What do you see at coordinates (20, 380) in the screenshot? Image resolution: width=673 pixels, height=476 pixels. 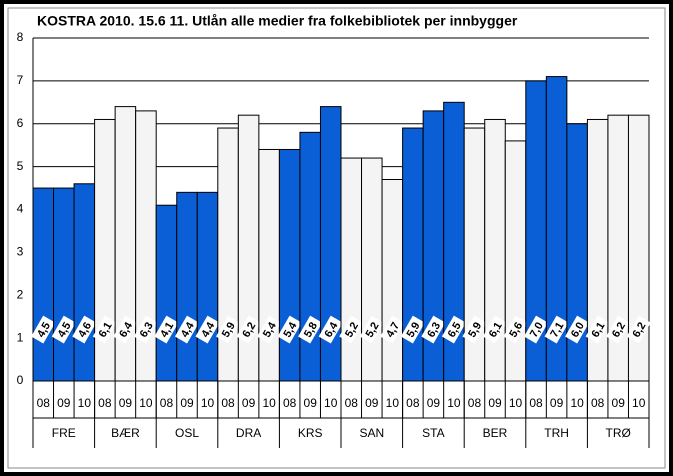 I see `y-tick-label: 0` at bounding box center [20, 380].